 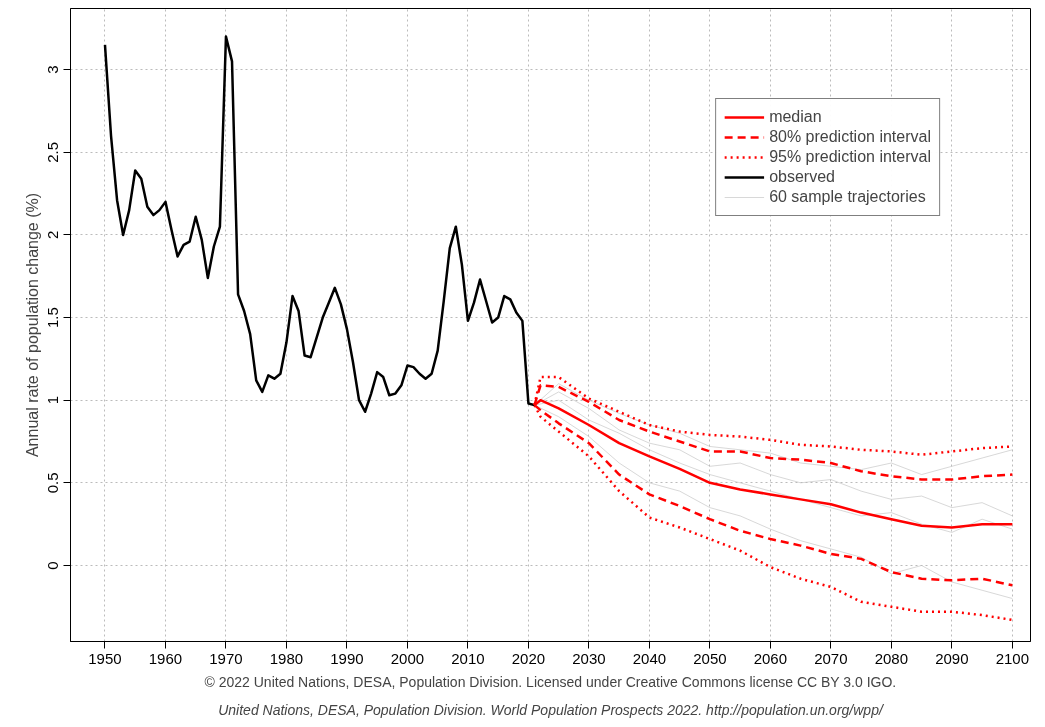 I want to click on legend-label: 80% prediction interval, so click(x=850, y=137).